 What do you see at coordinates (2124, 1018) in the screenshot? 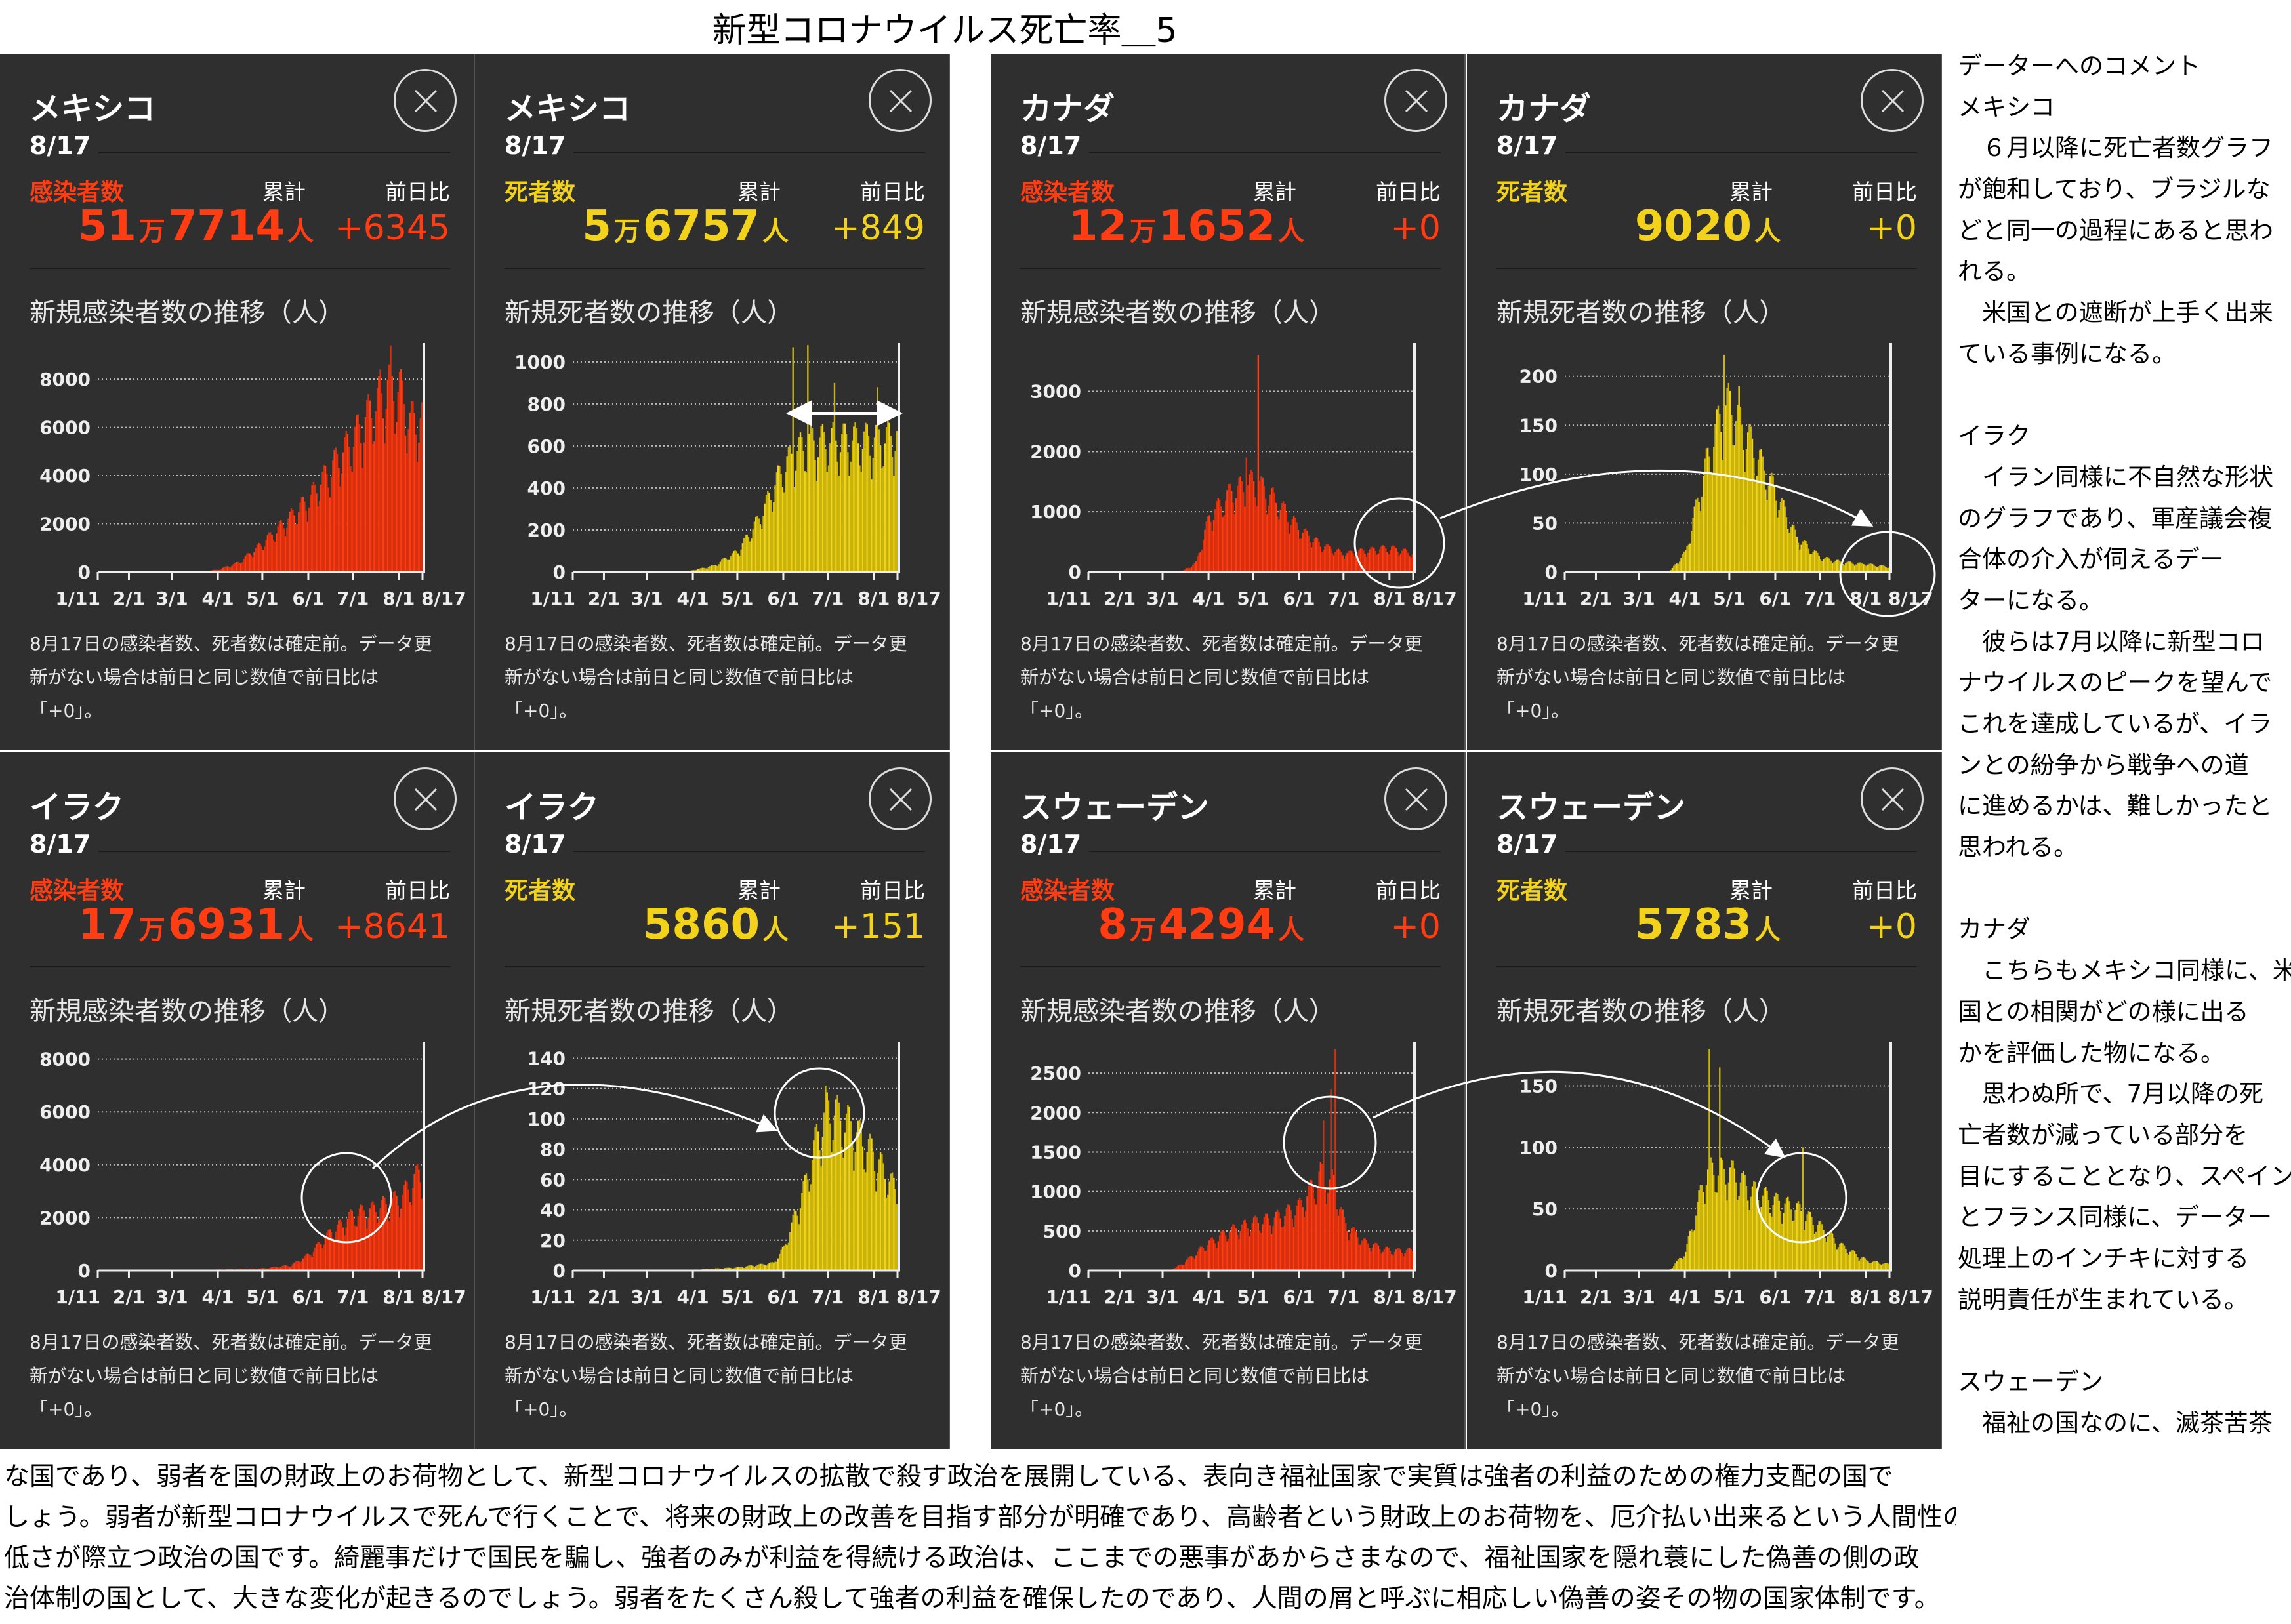
I see `comment-line: 国との相関がどの様に出る` at bounding box center [2124, 1018].